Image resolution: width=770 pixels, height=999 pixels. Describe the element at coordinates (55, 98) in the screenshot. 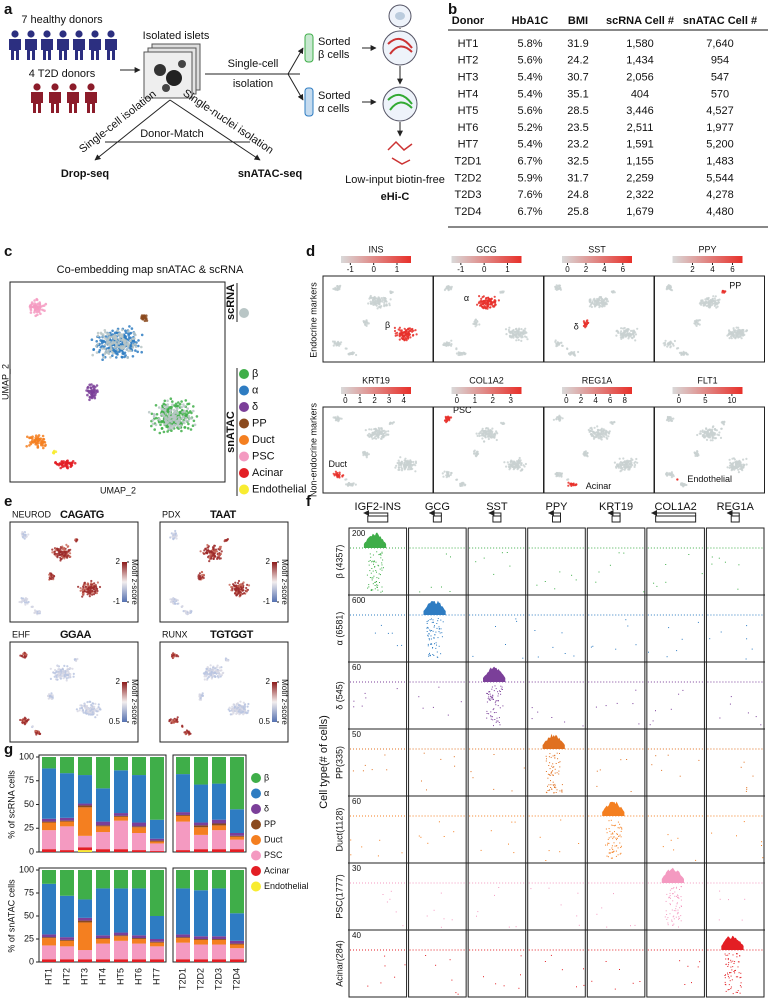

I see `person-icon` at that location.